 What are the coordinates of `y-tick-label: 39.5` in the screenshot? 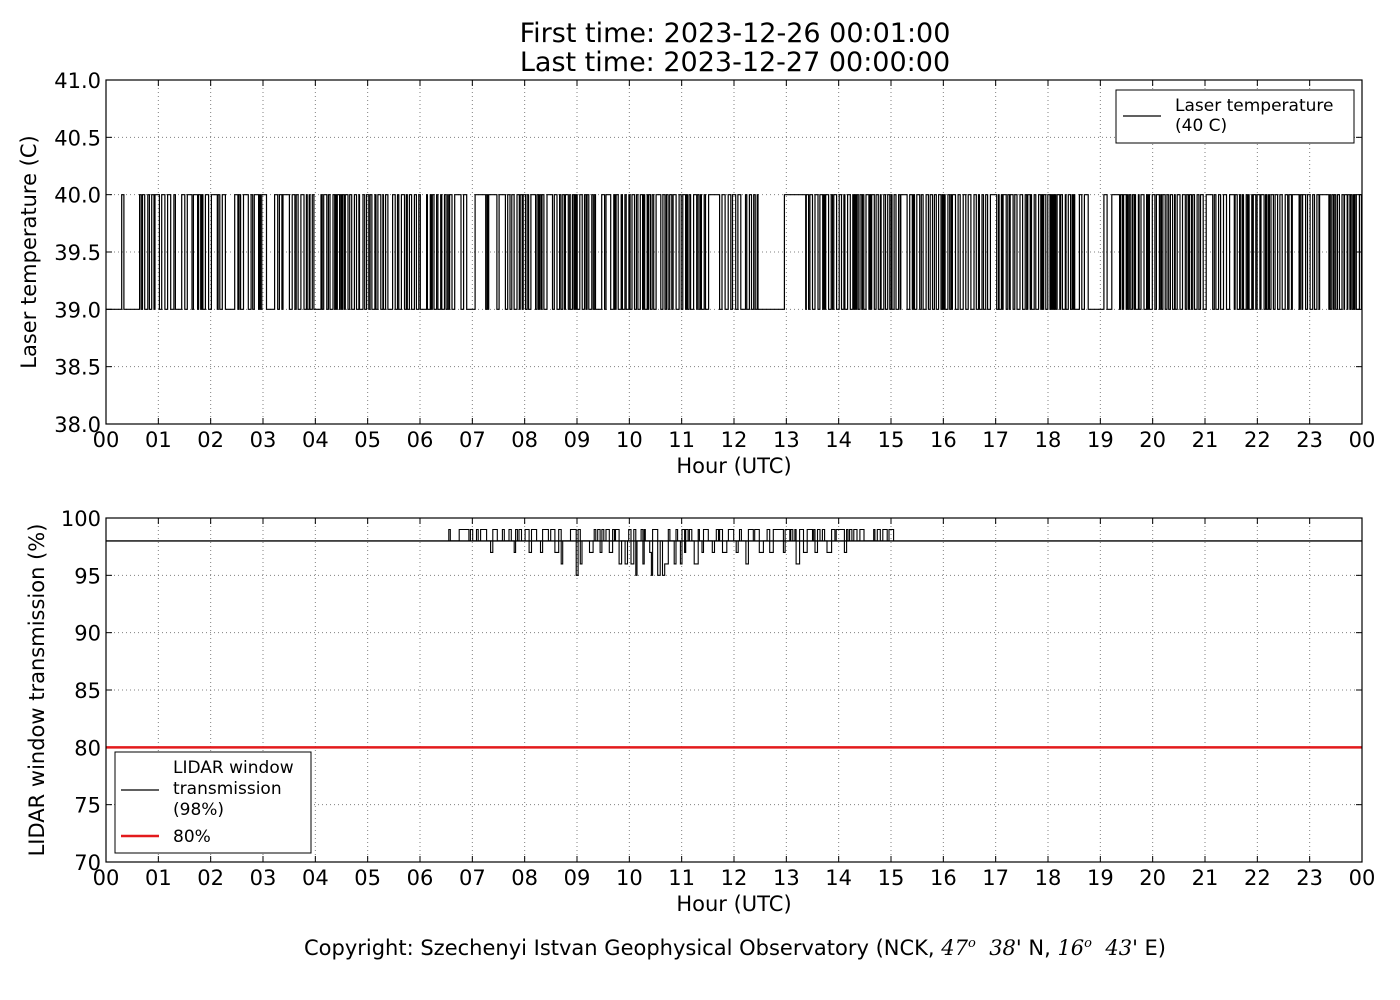 It's located at (77, 253).